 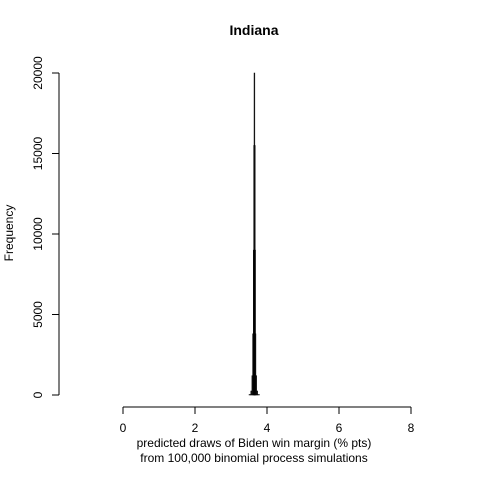 I want to click on chart-title: Indiana, so click(x=253, y=30).